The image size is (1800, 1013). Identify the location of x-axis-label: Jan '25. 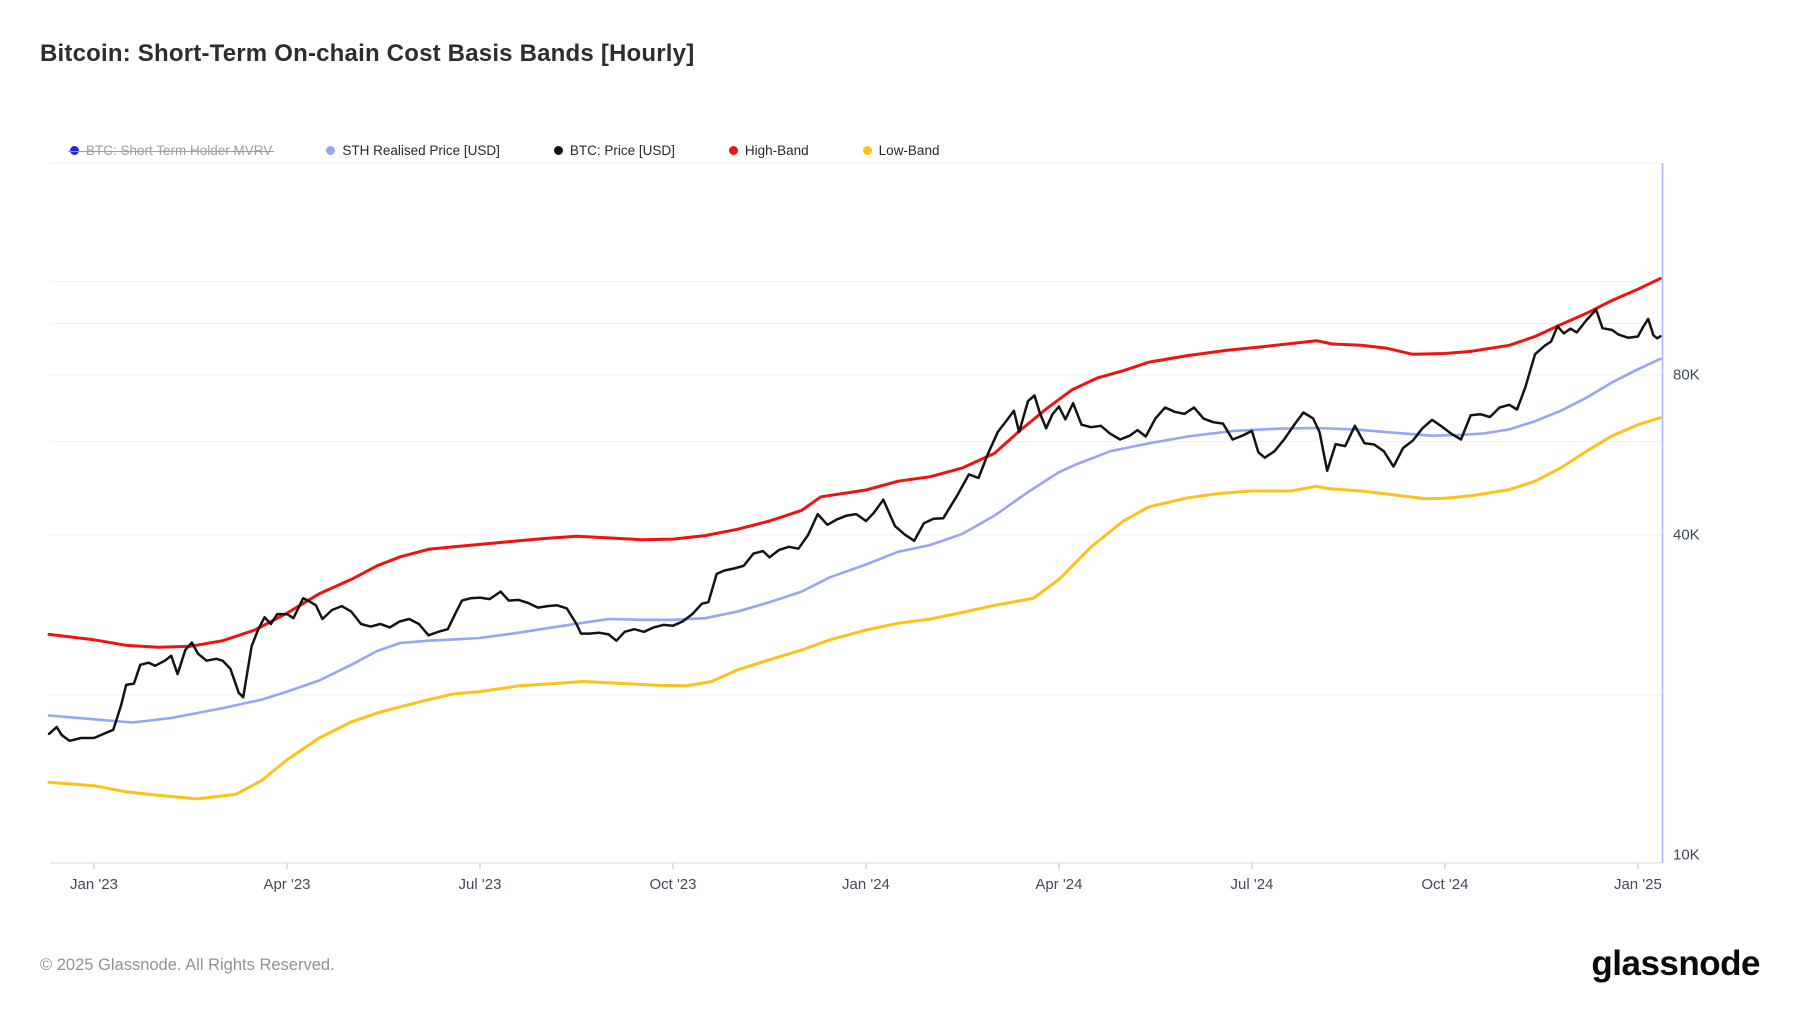
(1637, 884).